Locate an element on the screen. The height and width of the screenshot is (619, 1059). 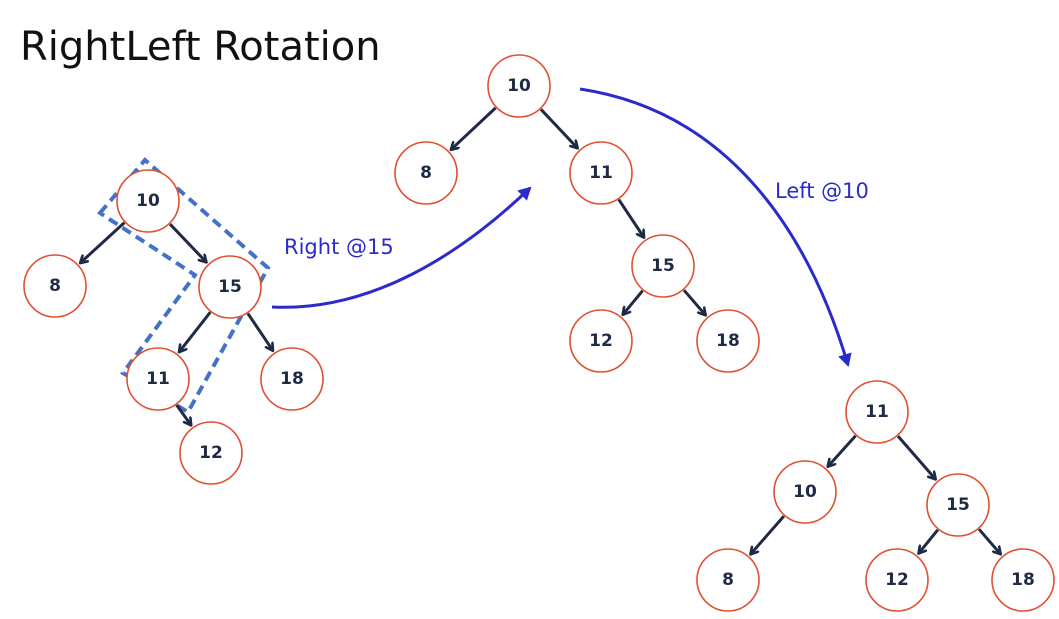
tree-node-original-18: 18 is located at coordinates (292, 379).